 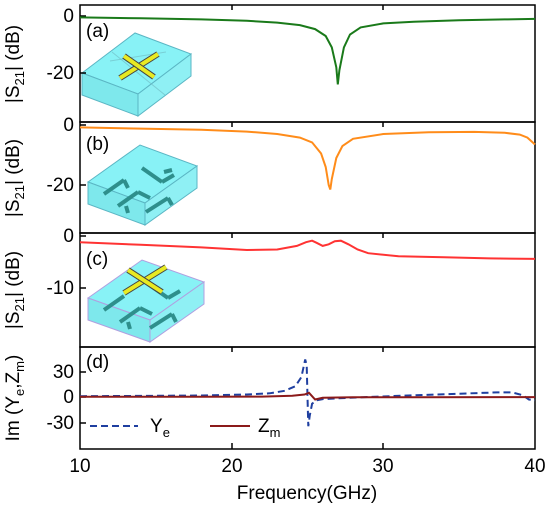 What do you see at coordinates (68, 236) in the screenshot?
I see `panel-c-ytick-0: 0` at bounding box center [68, 236].